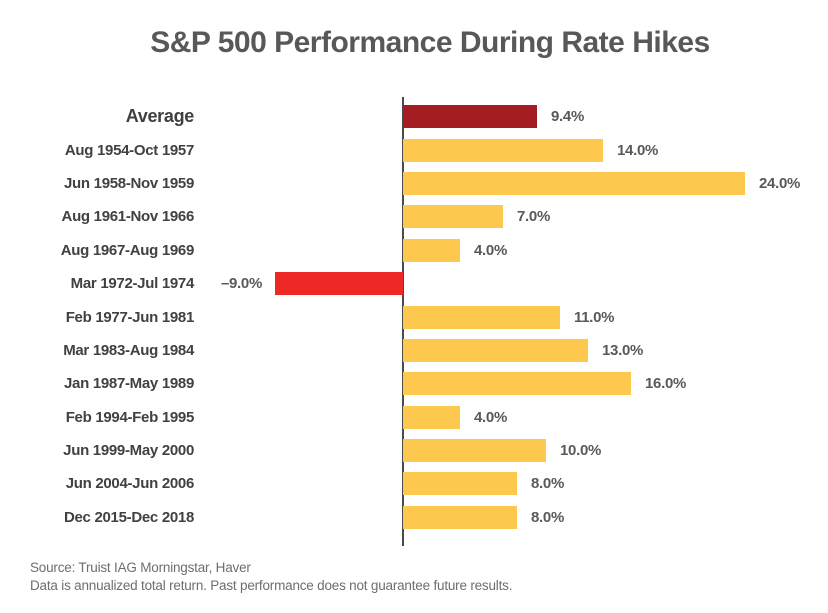  What do you see at coordinates (241, 284) in the screenshot?
I see `value-label: –9.0%` at bounding box center [241, 284].